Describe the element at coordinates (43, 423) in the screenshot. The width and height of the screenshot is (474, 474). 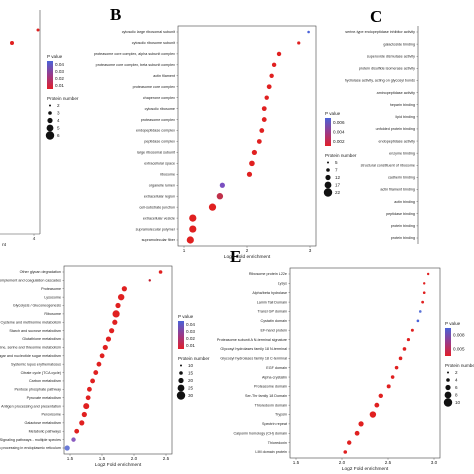
I see `y-category-label: Galactose metabolism` at that location.